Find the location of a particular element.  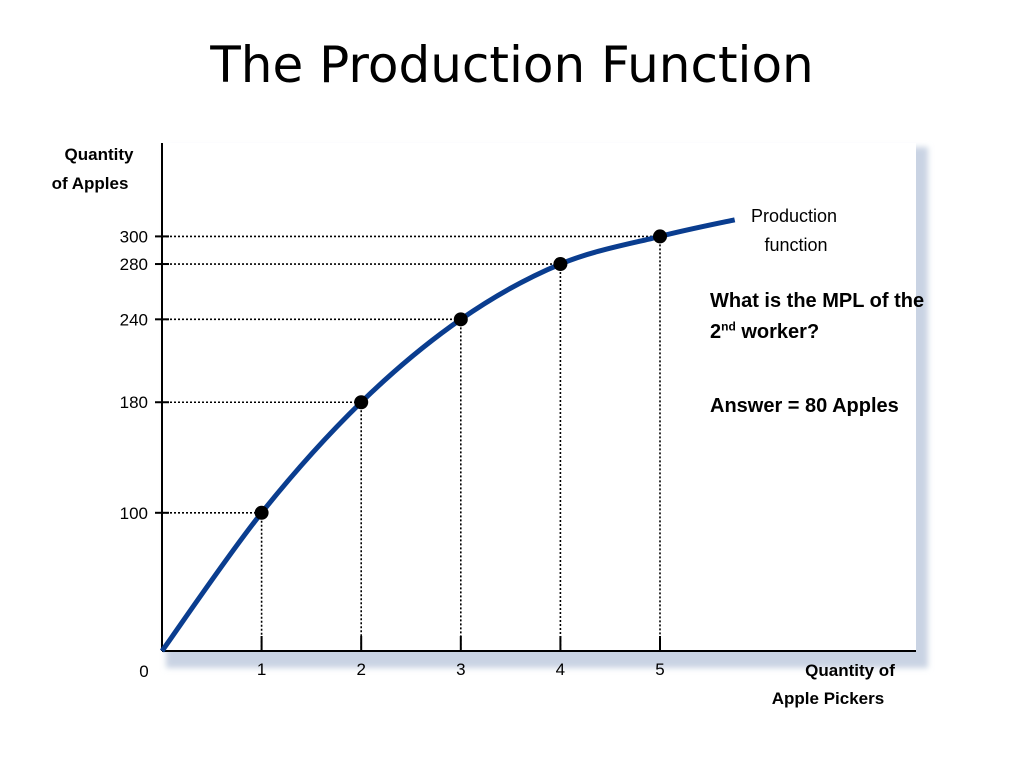

question-text: What is the MPL of the 2nd worker? is located at coordinates (860, 317).